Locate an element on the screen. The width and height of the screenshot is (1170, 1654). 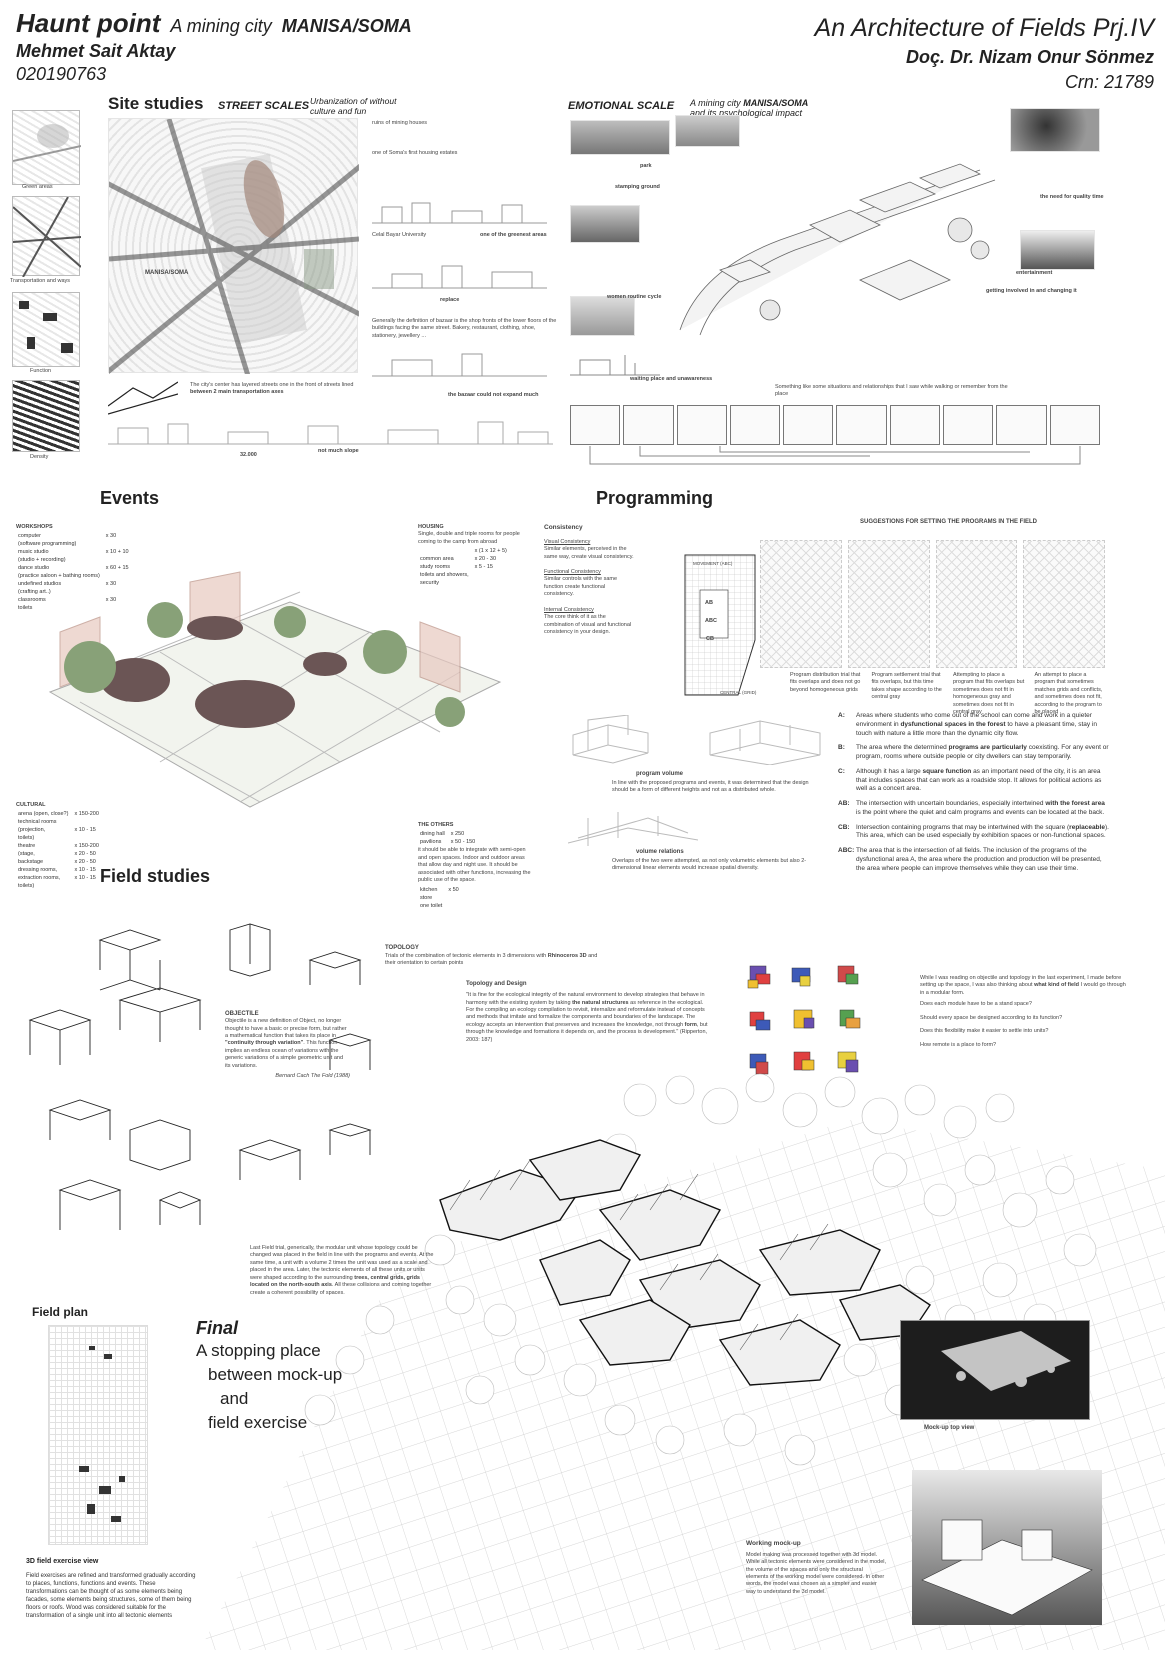
table-row: technical rooms is located at coordinates (37, 822).